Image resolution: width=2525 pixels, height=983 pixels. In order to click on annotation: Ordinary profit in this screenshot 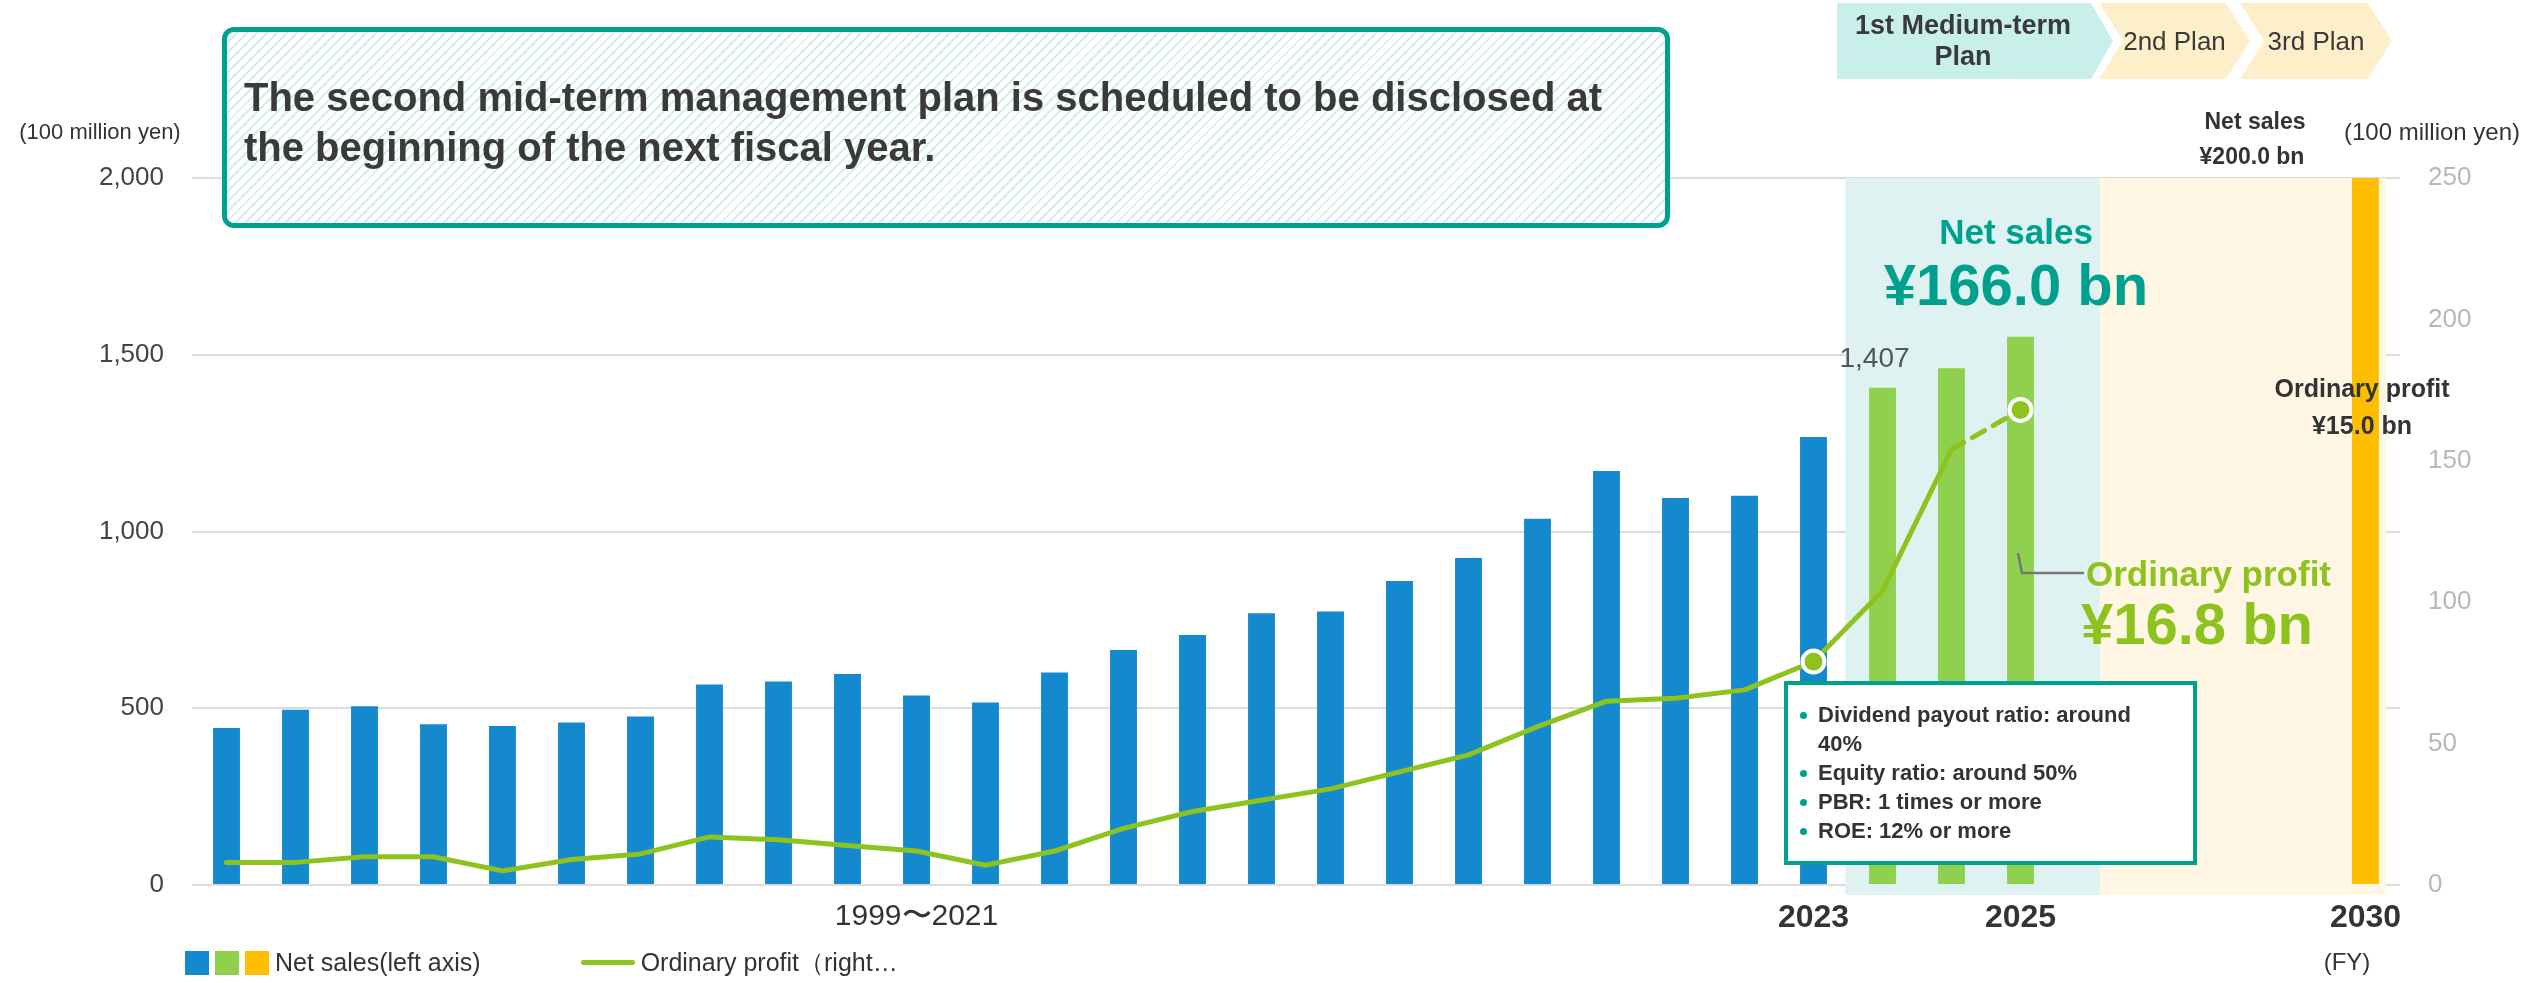, I will do `click(2209, 574)`.